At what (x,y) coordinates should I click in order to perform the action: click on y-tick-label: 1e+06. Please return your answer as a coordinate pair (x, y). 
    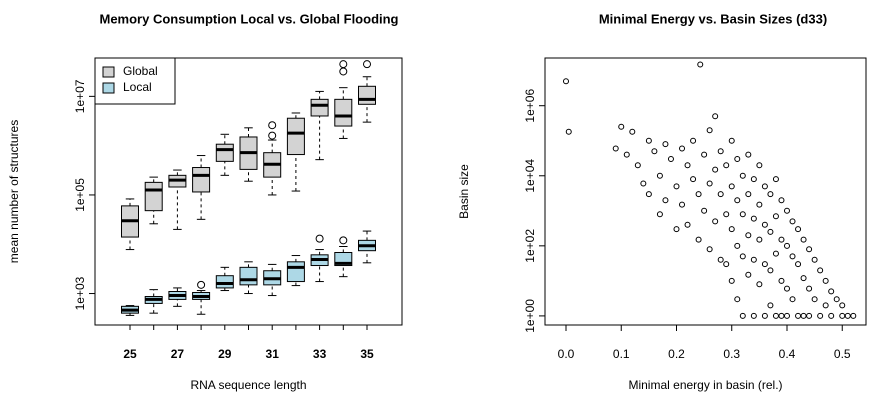
    Looking at the image, I should click on (530, 106).